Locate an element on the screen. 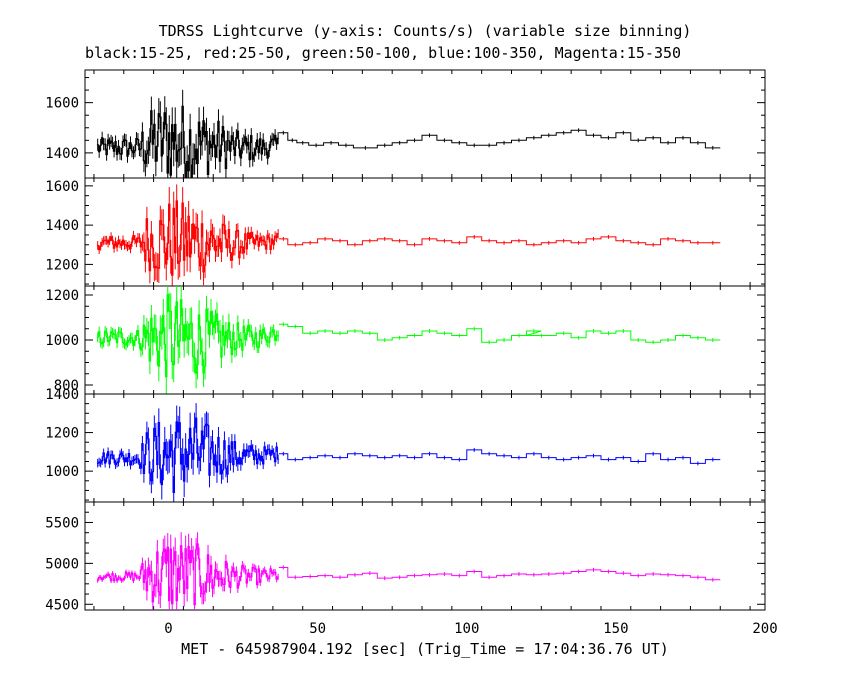 This screenshot has height=680, width=850. coarse-series-black is located at coordinates (499, 139).